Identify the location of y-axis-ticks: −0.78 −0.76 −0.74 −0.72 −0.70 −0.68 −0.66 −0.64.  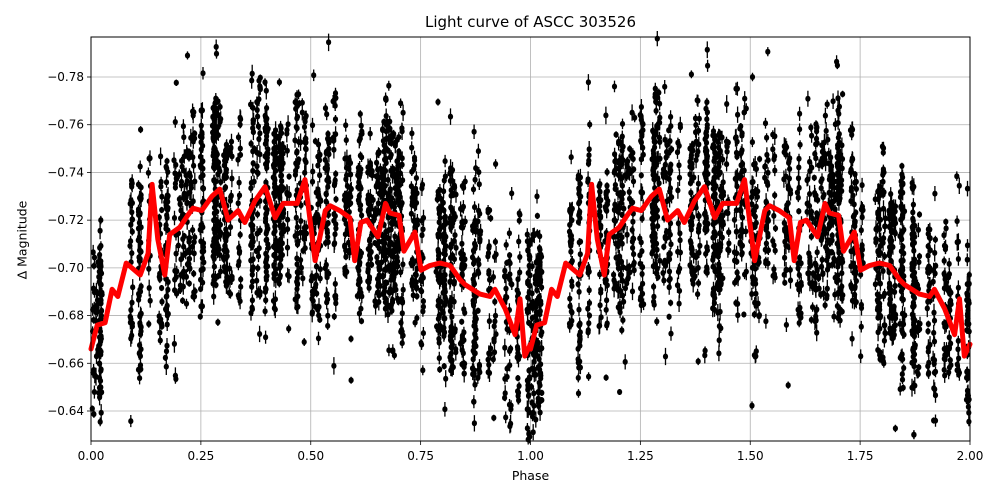
(69, 244).